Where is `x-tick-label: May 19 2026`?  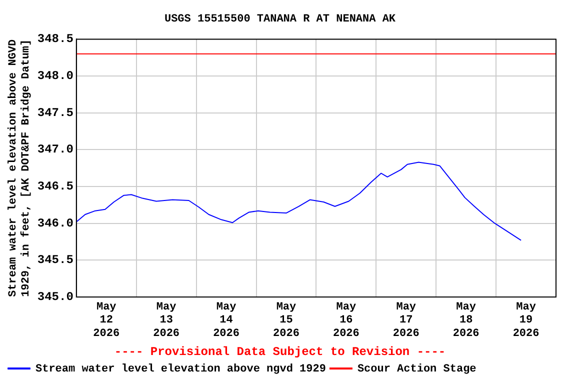 x-tick-label: May 19 2026 is located at coordinates (526, 320).